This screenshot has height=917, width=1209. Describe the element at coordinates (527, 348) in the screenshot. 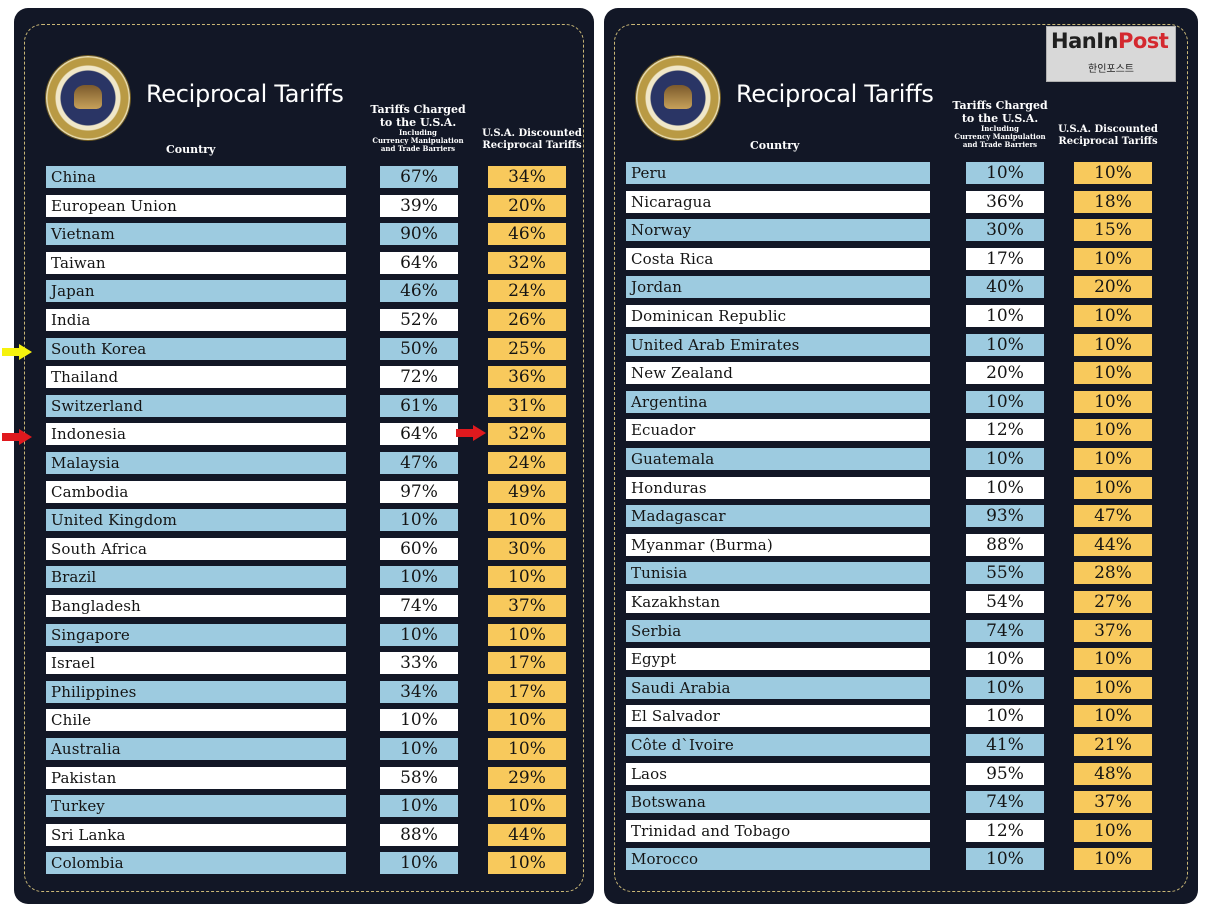

I see `discounted-cell: 25%` at that location.